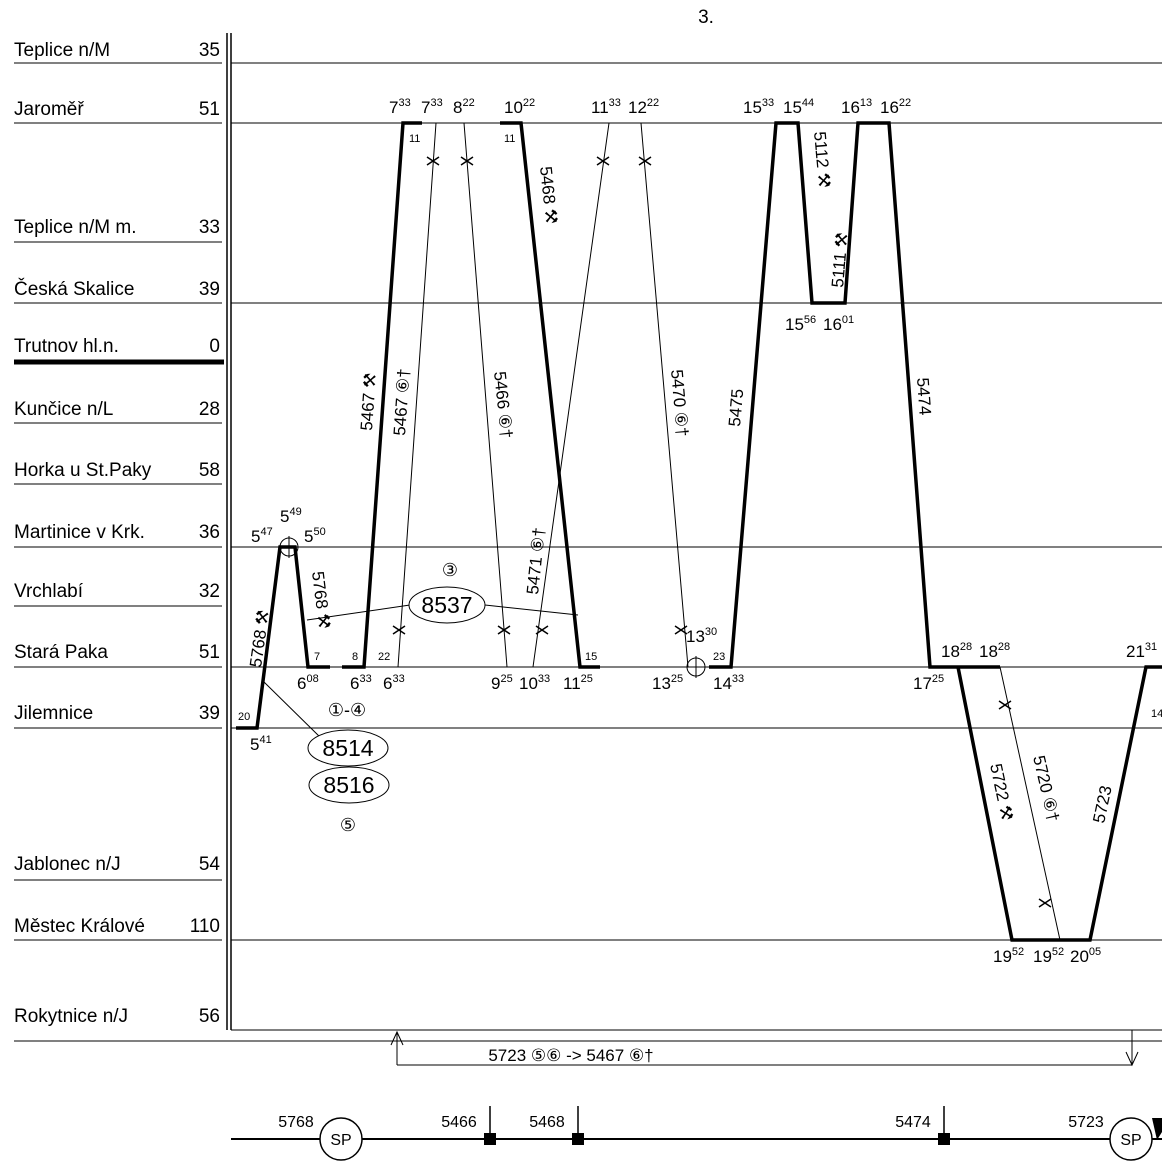  What do you see at coordinates (209, 409) in the screenshot?
I see `station-km: 28` at bounding box center [209, 409].